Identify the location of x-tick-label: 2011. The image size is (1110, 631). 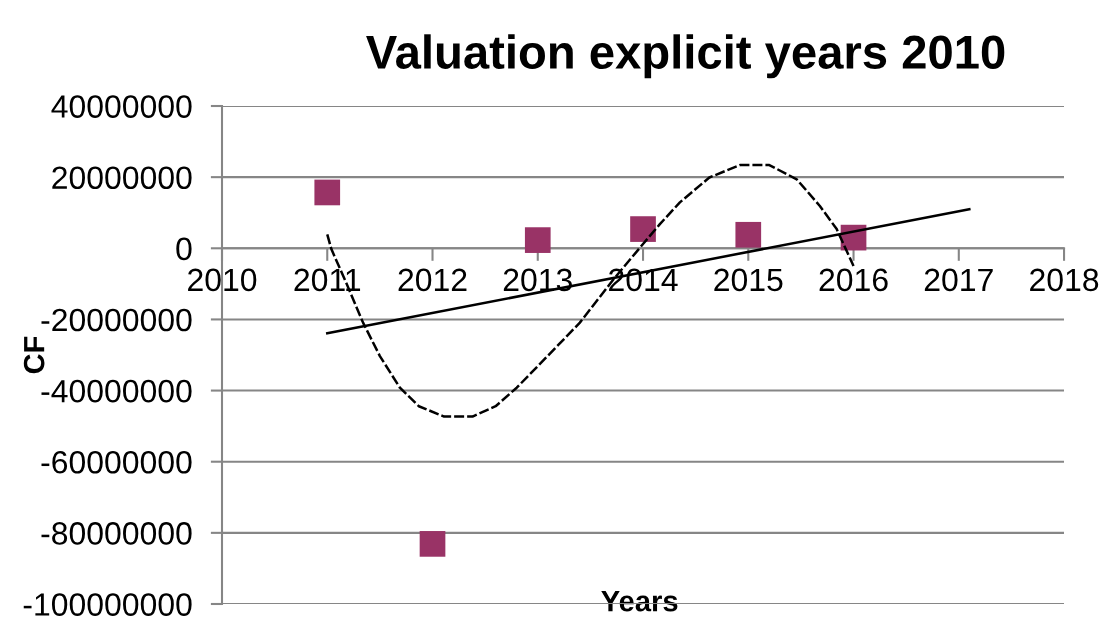
(327, 280).